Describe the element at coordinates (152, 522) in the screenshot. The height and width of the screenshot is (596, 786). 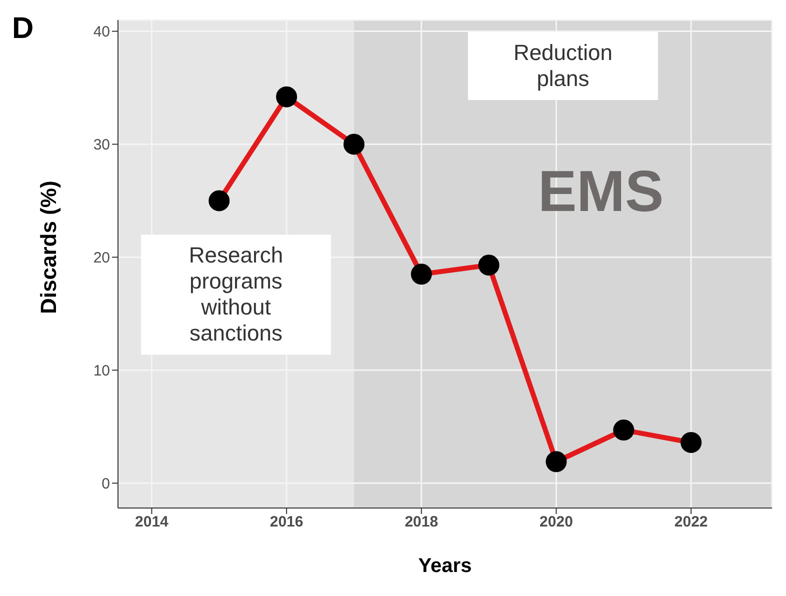
I see `x-tick-label: 2014` at that location.